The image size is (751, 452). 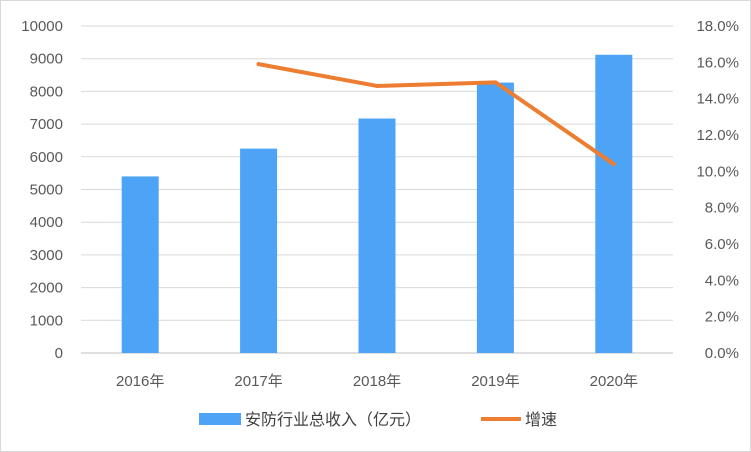 I want to click on y2-tick-label: 16.0%, so click(x=717, y=62).